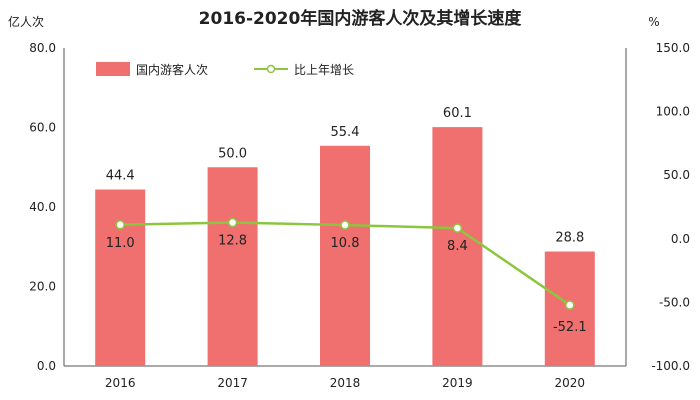 This screenshot has width=700, height=400. What do you see at coordinates (42, 128) in the screenshot?
I see `y-left-tick-label: 60.0` at bounding box center [42, 128].